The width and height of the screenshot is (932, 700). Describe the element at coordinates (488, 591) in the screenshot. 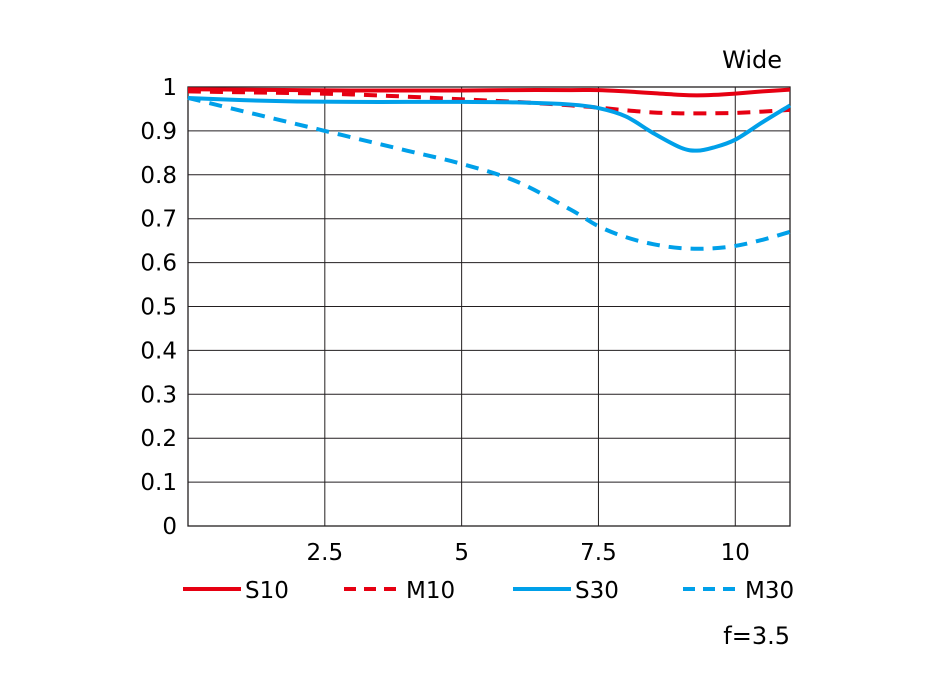

I see `legend: S10 M10 S30 M30` at that location.